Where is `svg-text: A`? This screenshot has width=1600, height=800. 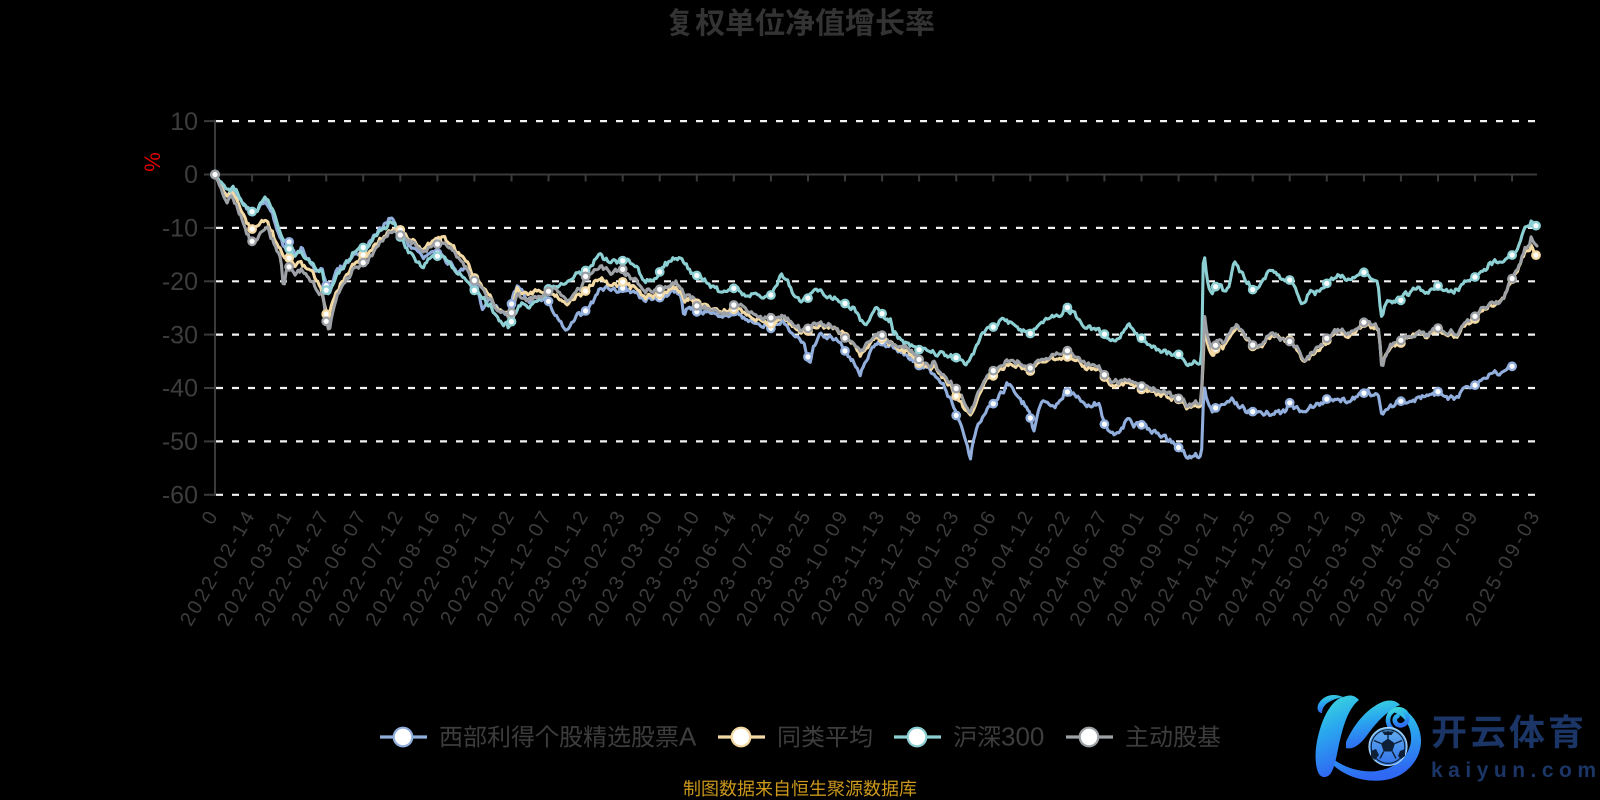
svg-text: A is located at coordinates (688, 737).